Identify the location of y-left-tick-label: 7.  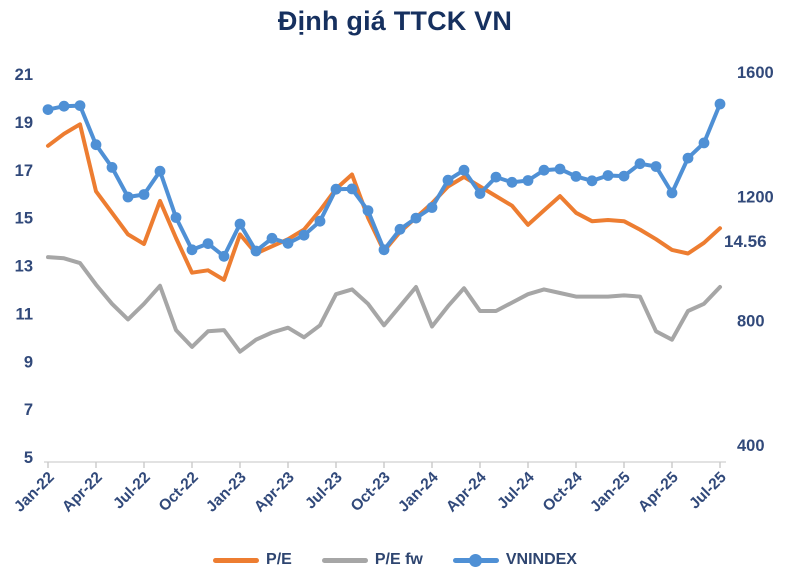
(28, 410).